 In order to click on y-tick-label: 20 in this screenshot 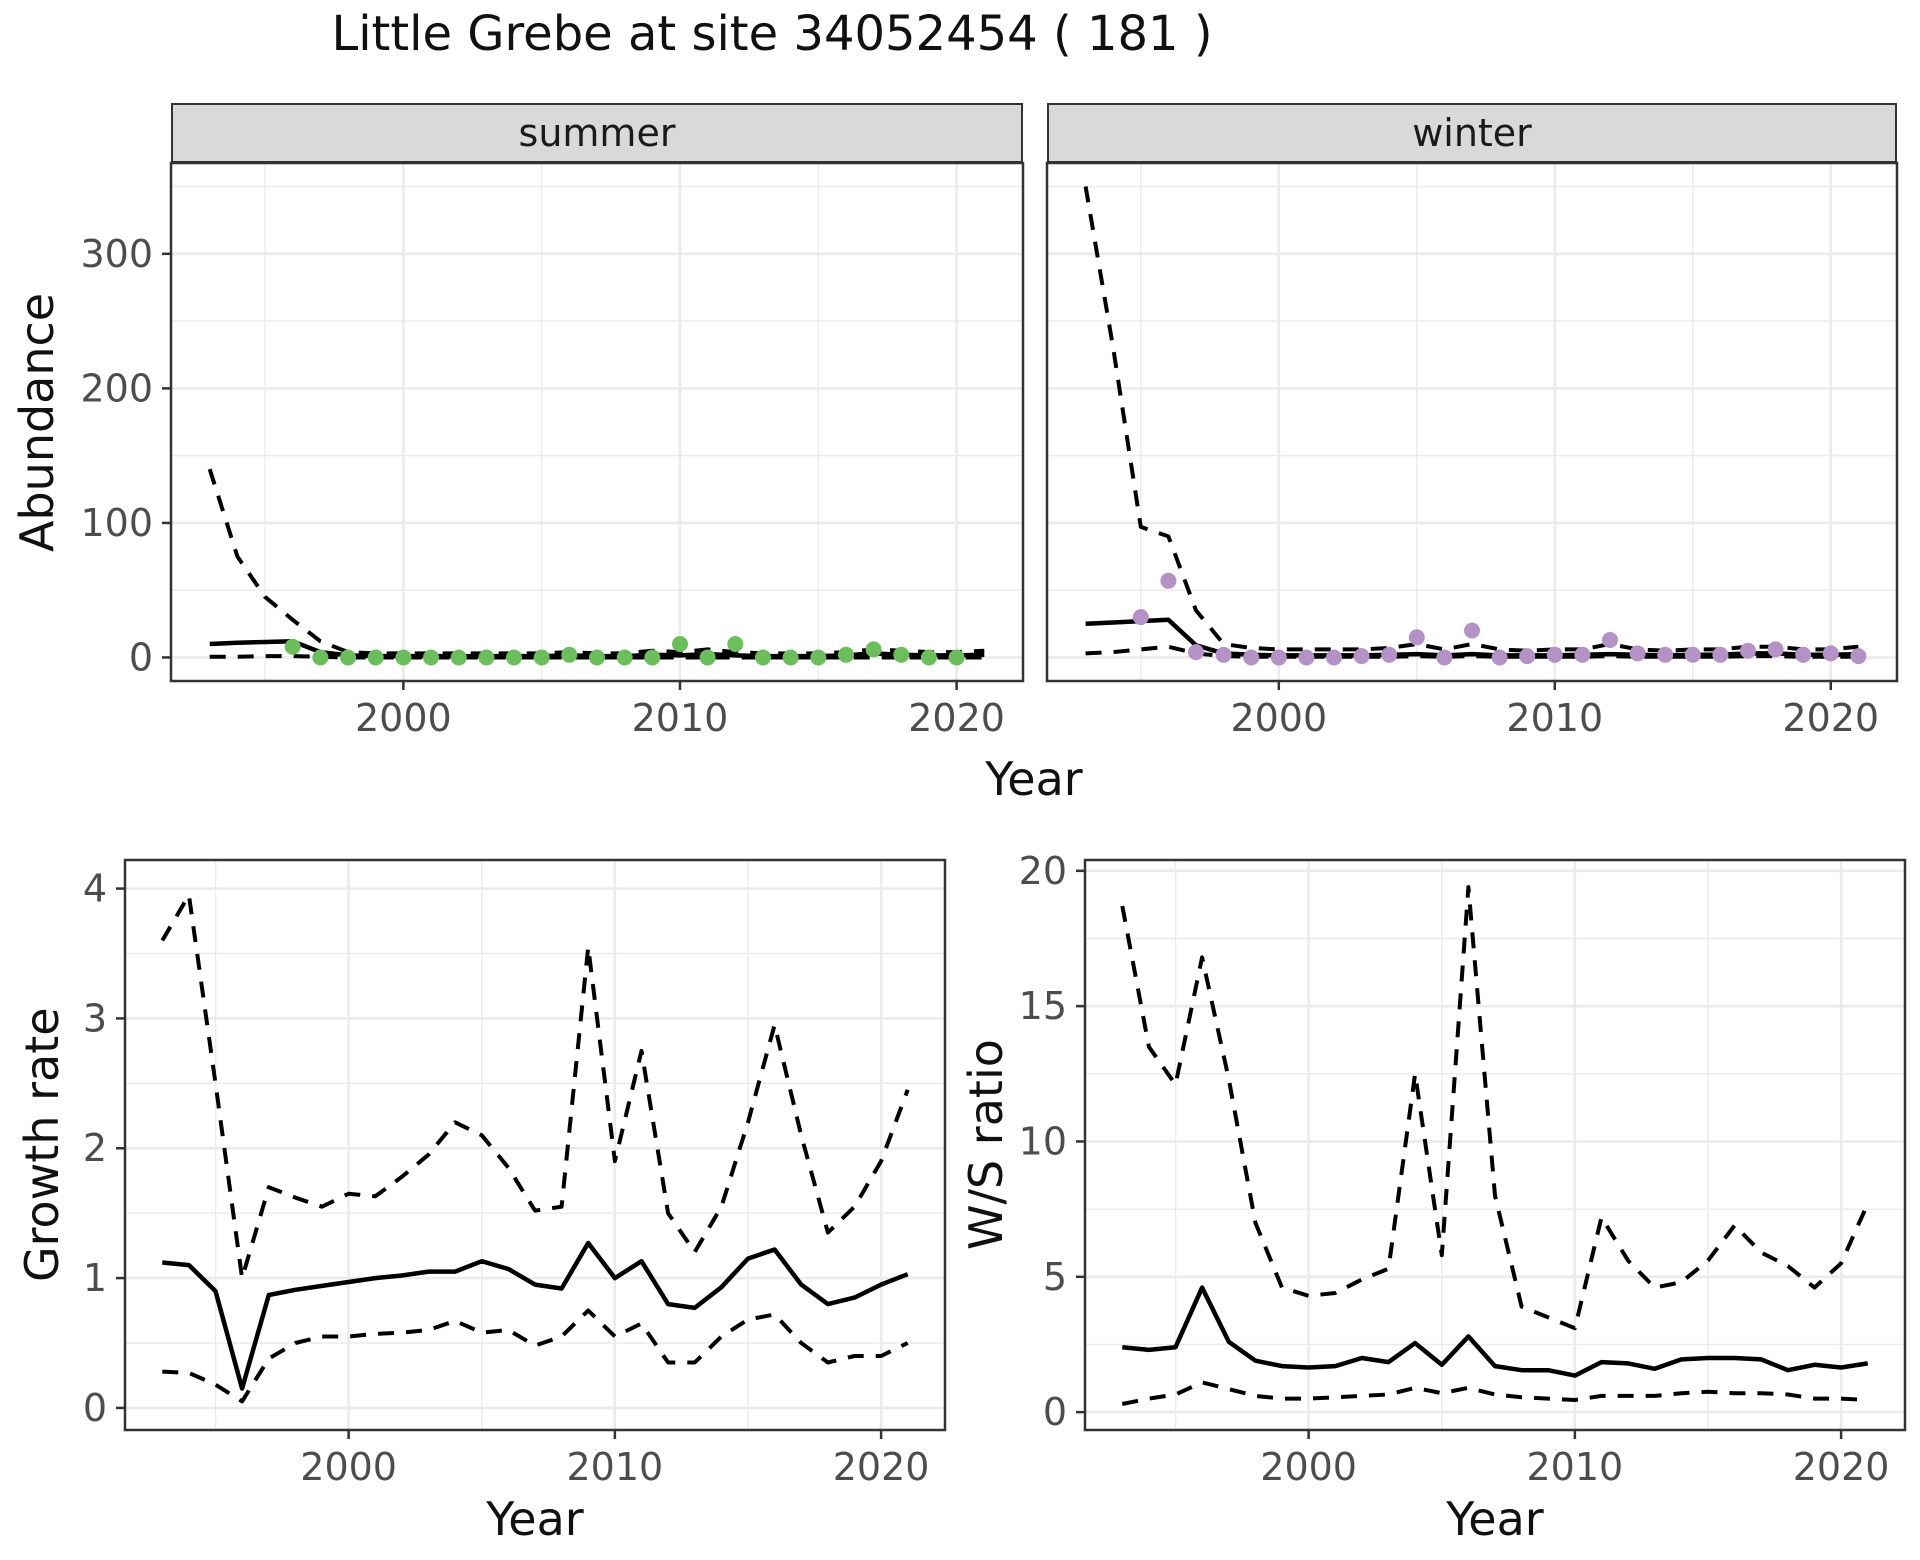, I will do `click(1043, 871)`.